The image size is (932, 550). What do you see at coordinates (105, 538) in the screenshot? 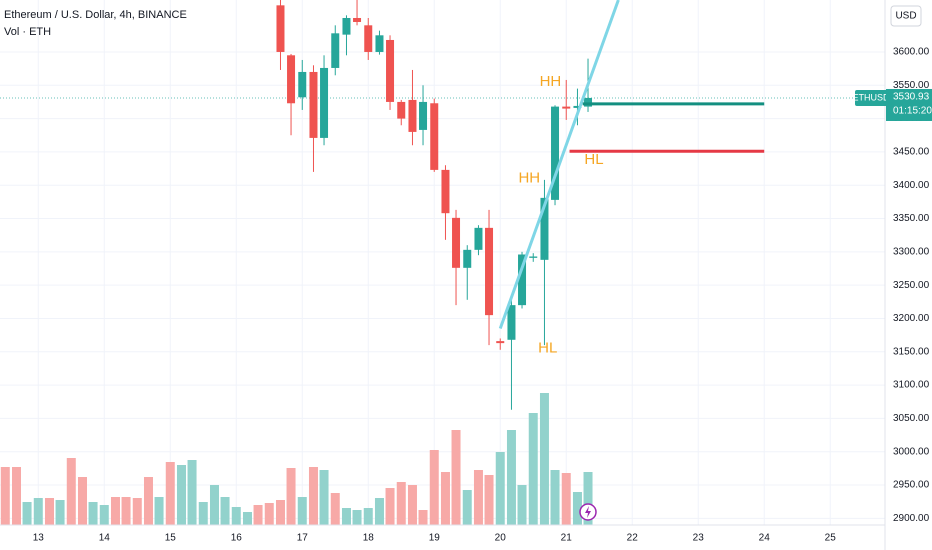
I see `x-tick-label: 14` at bounding box center [105, 538].